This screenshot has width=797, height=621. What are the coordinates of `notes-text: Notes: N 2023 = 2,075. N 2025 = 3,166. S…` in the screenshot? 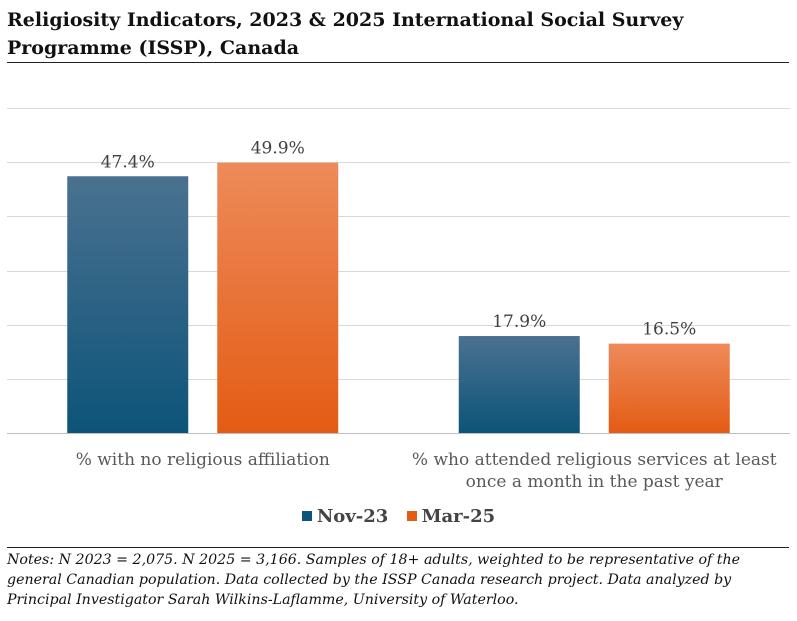 It's located at (374, 580).